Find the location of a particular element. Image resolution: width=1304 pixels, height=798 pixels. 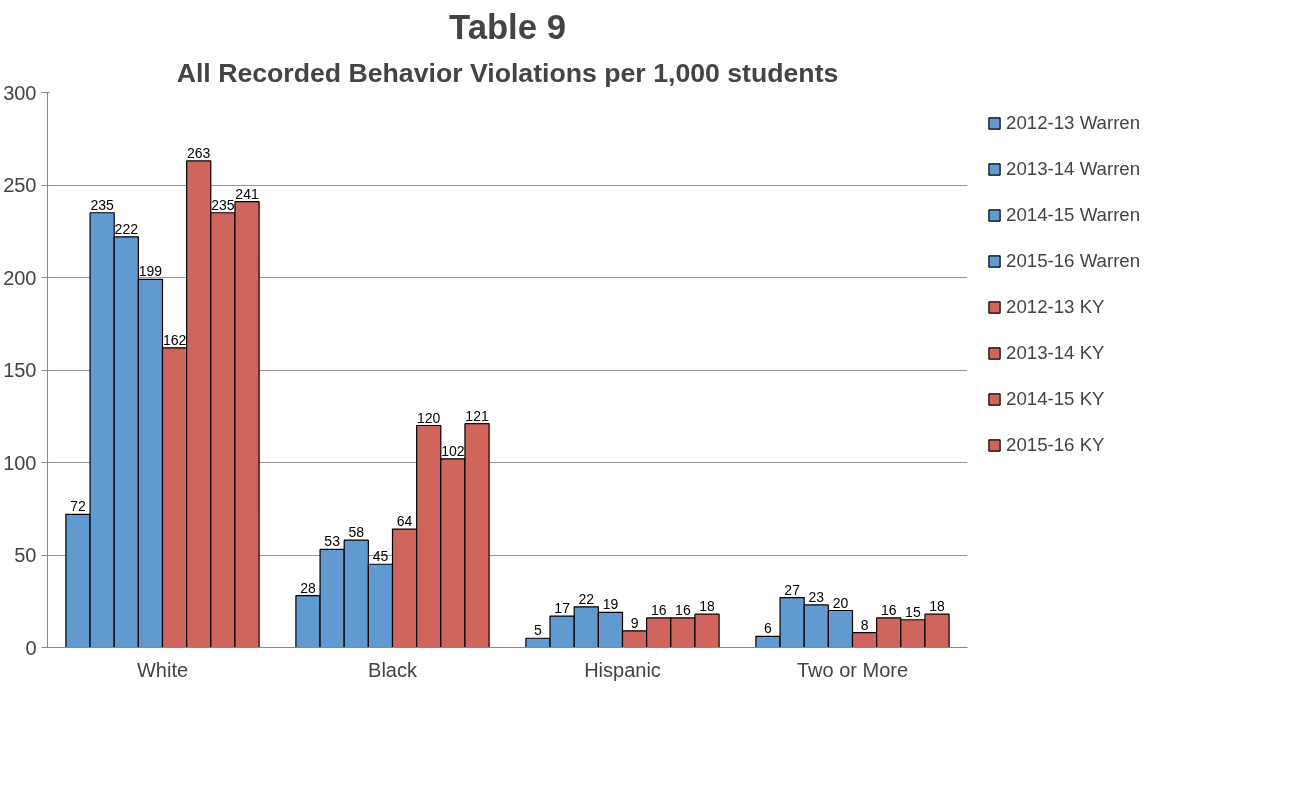

data-label: 121 is located at coordinates (477, 415).